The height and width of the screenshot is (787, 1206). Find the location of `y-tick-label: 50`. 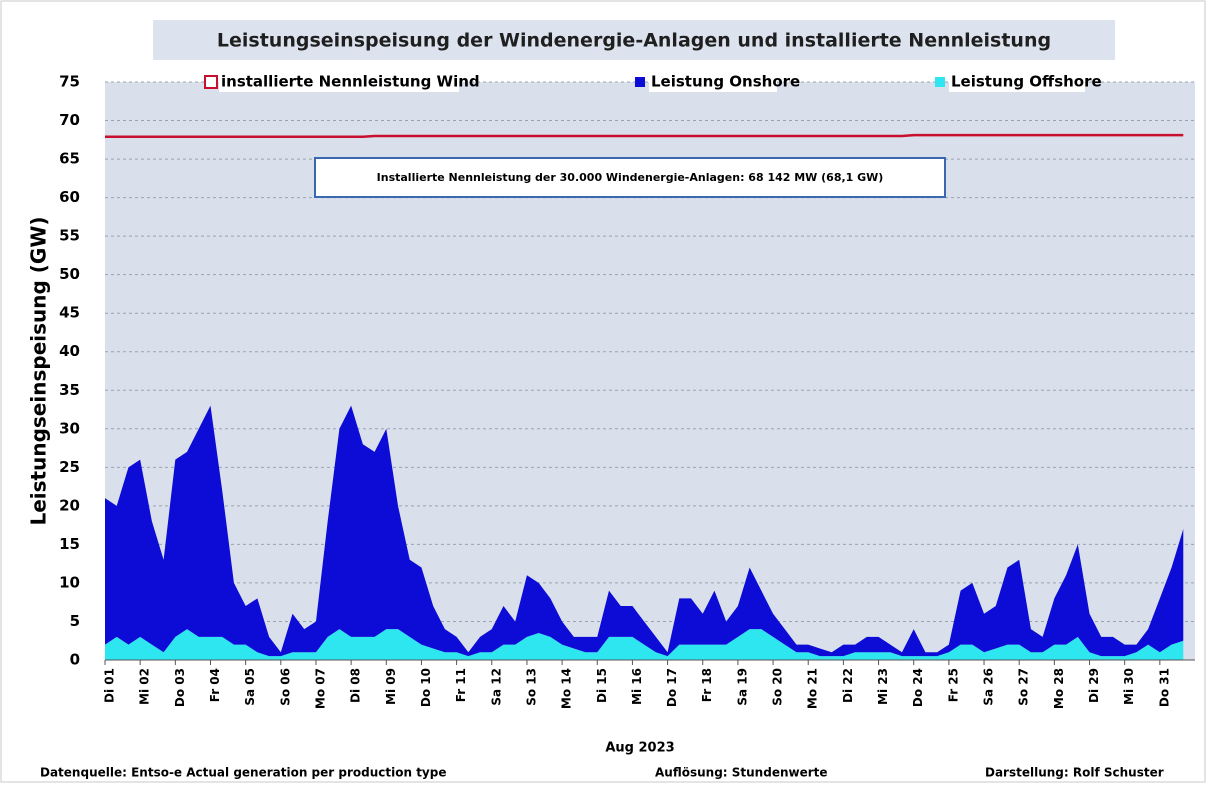

y-tick-label: 50 is located at coordinates (69, 274).